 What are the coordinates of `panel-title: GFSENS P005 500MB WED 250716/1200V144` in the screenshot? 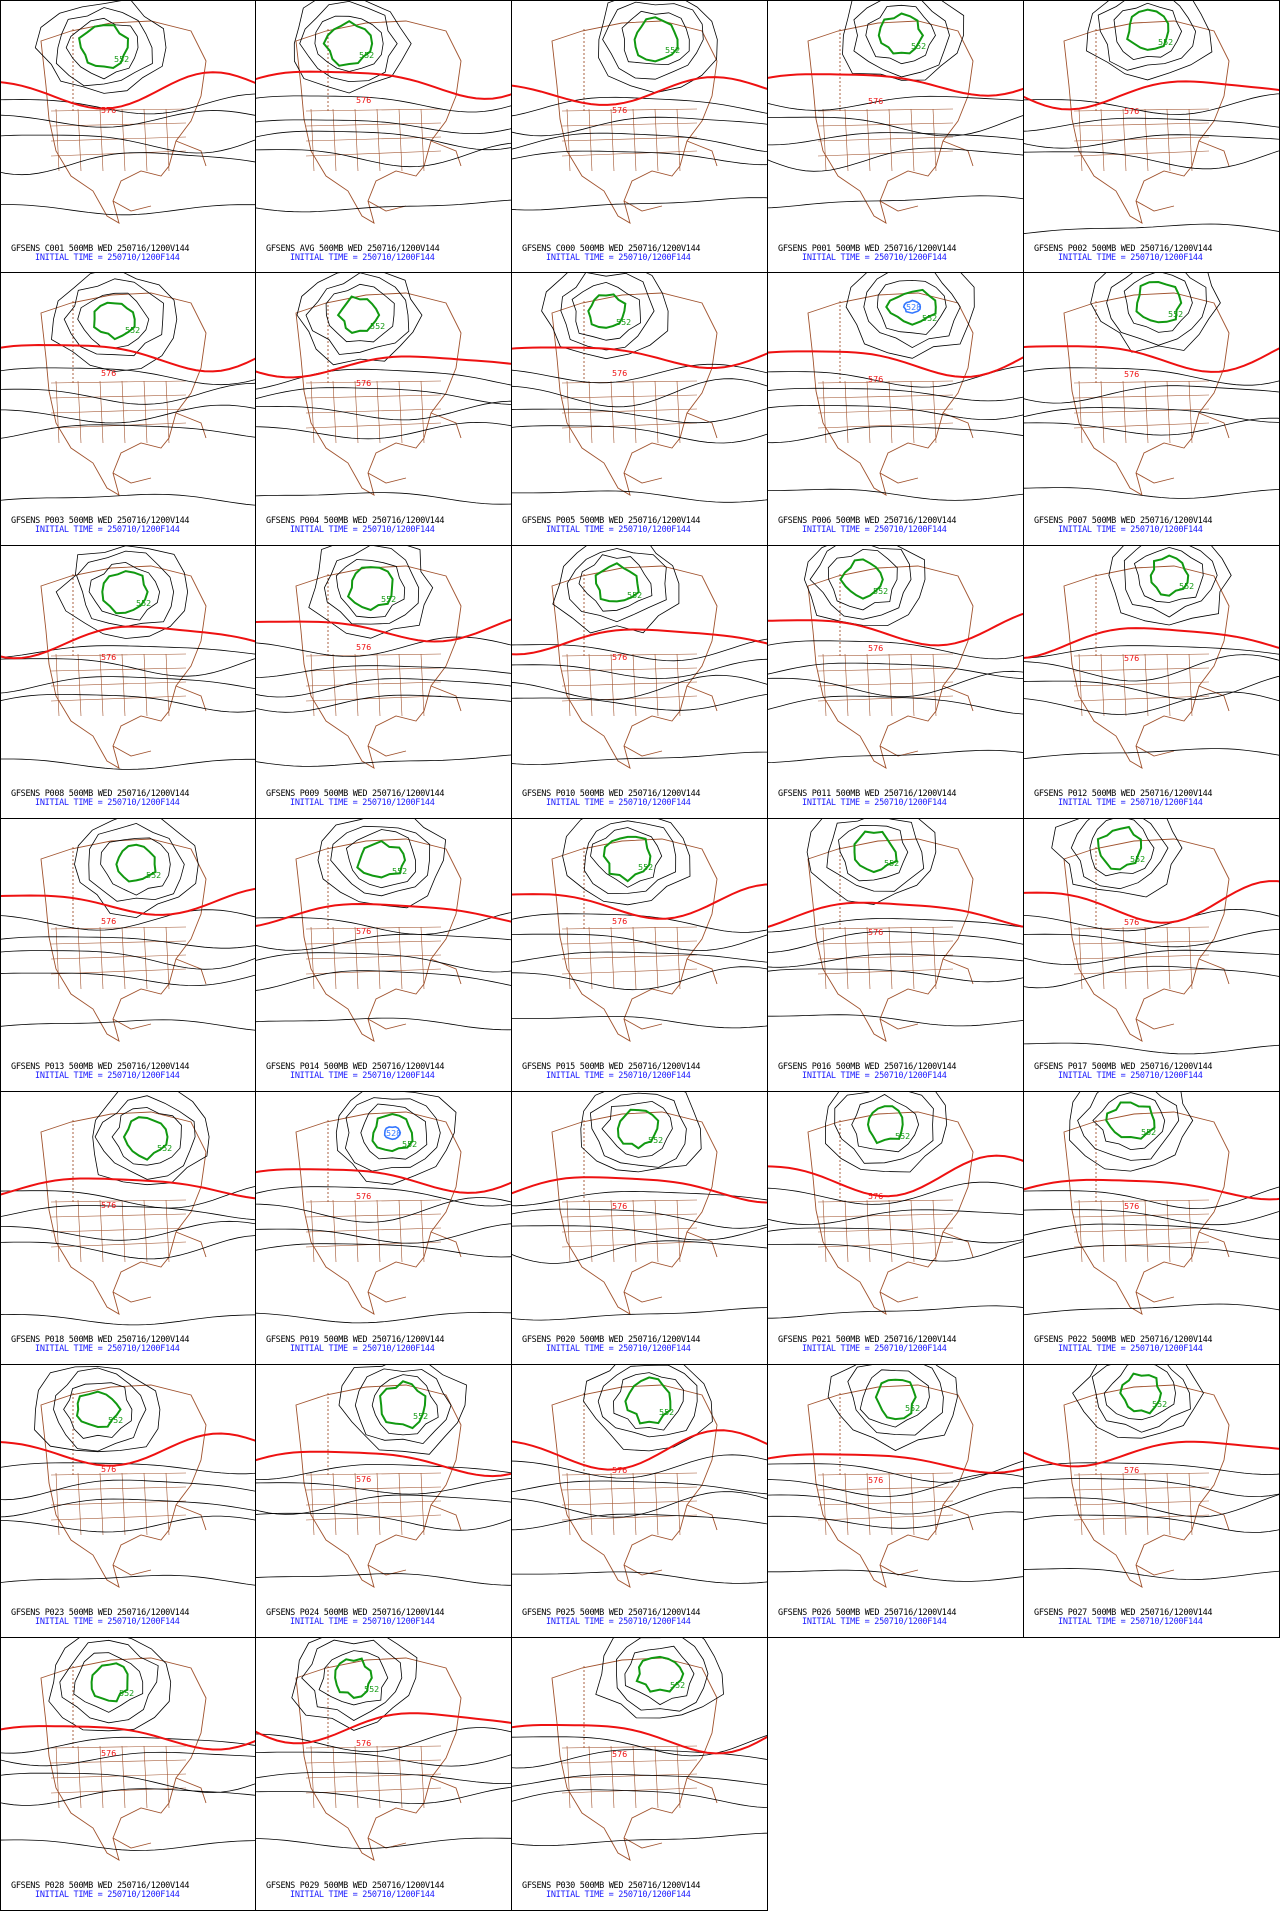 It's located at (611, 521).